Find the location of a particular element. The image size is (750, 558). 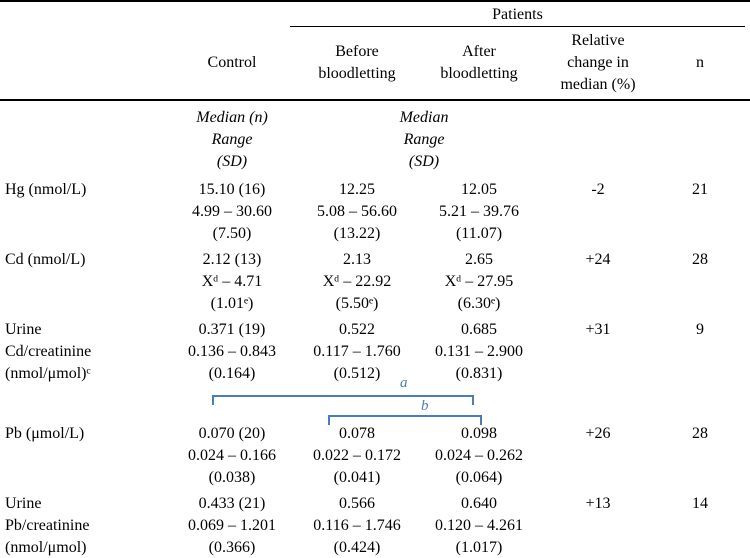

cell-before-bloodletting: 0.522 0.117 – 1.760 (0.512) is located at coordinates (357, 351).